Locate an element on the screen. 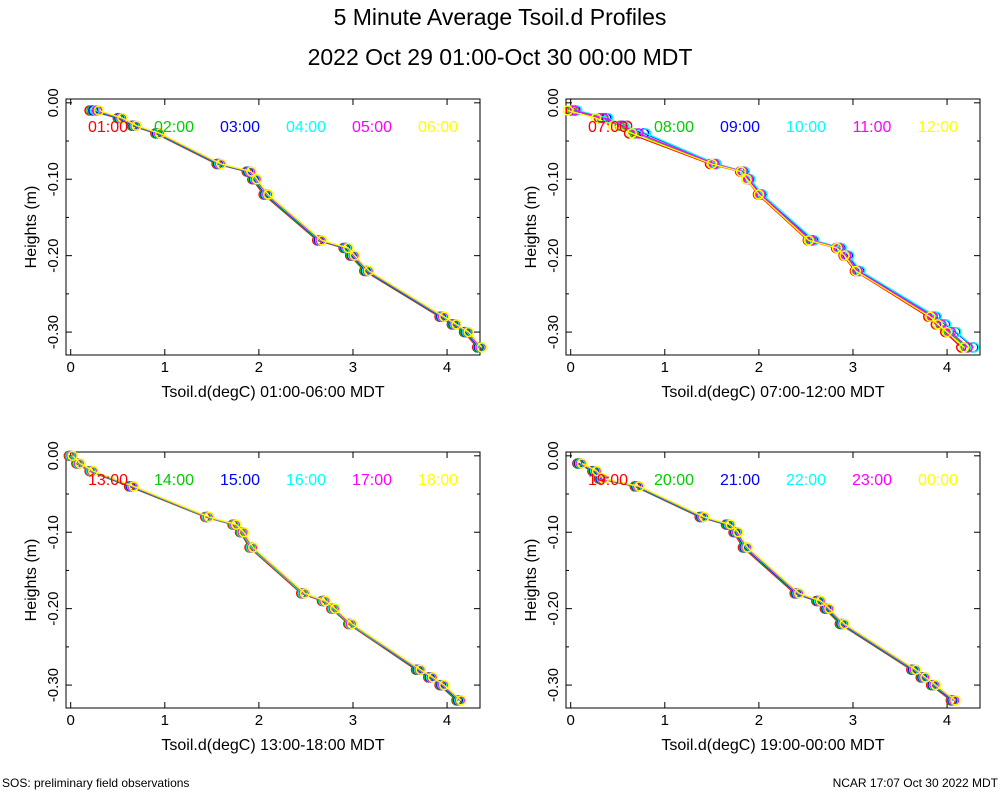  x-tick-label: 4 is located at coordinates (447, 367).